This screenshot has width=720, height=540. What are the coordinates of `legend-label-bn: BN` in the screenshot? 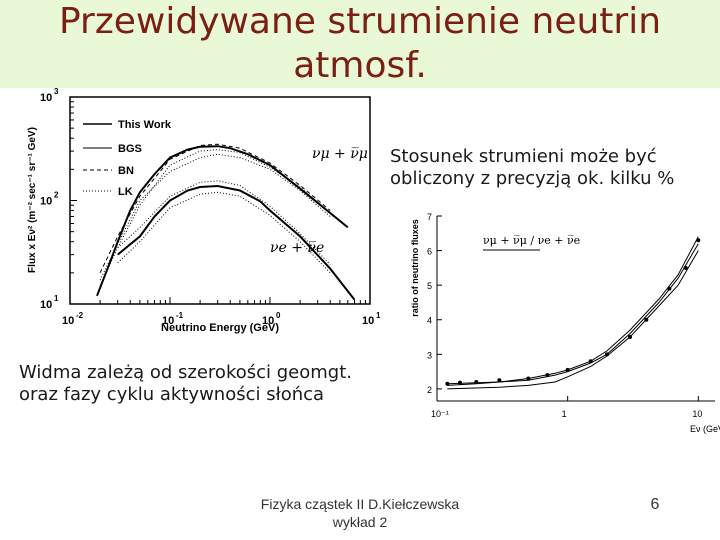 It's located at (126, 171).